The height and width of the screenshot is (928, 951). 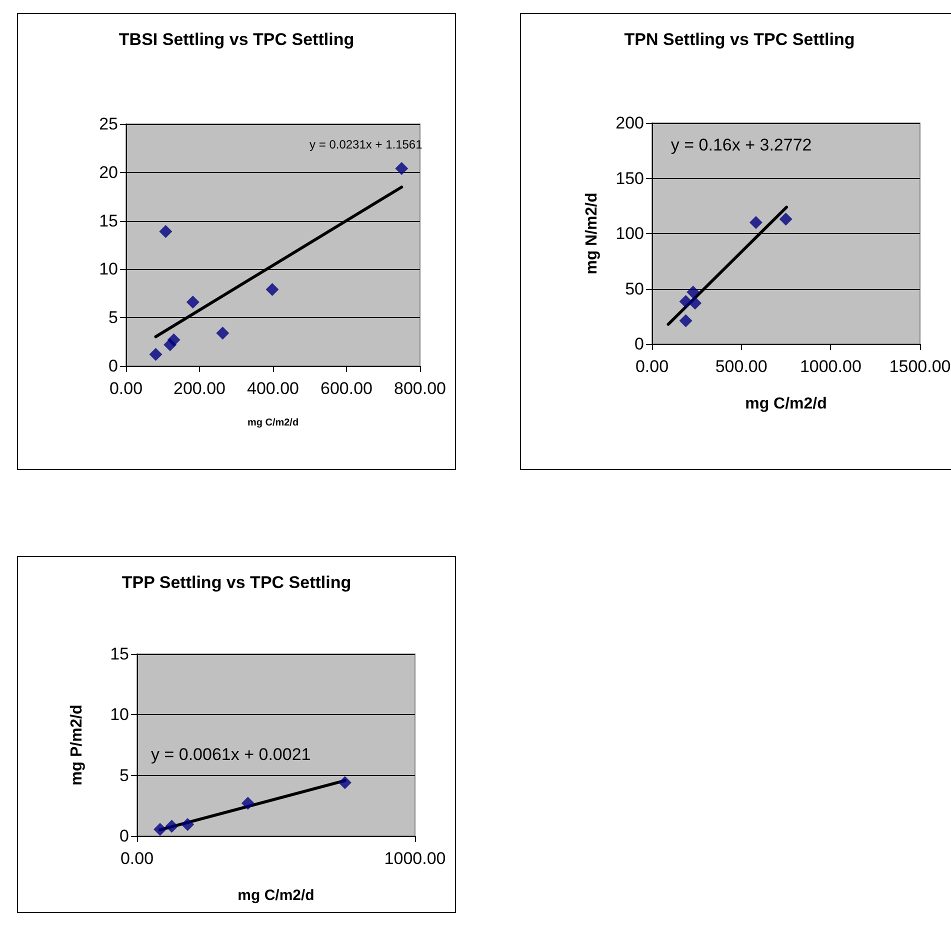 What do you see at coordinates (237, 582) in the screenshot?
I see `chart-title: TPP Settling vs TPC Settling` at bounding box center [237, 582].